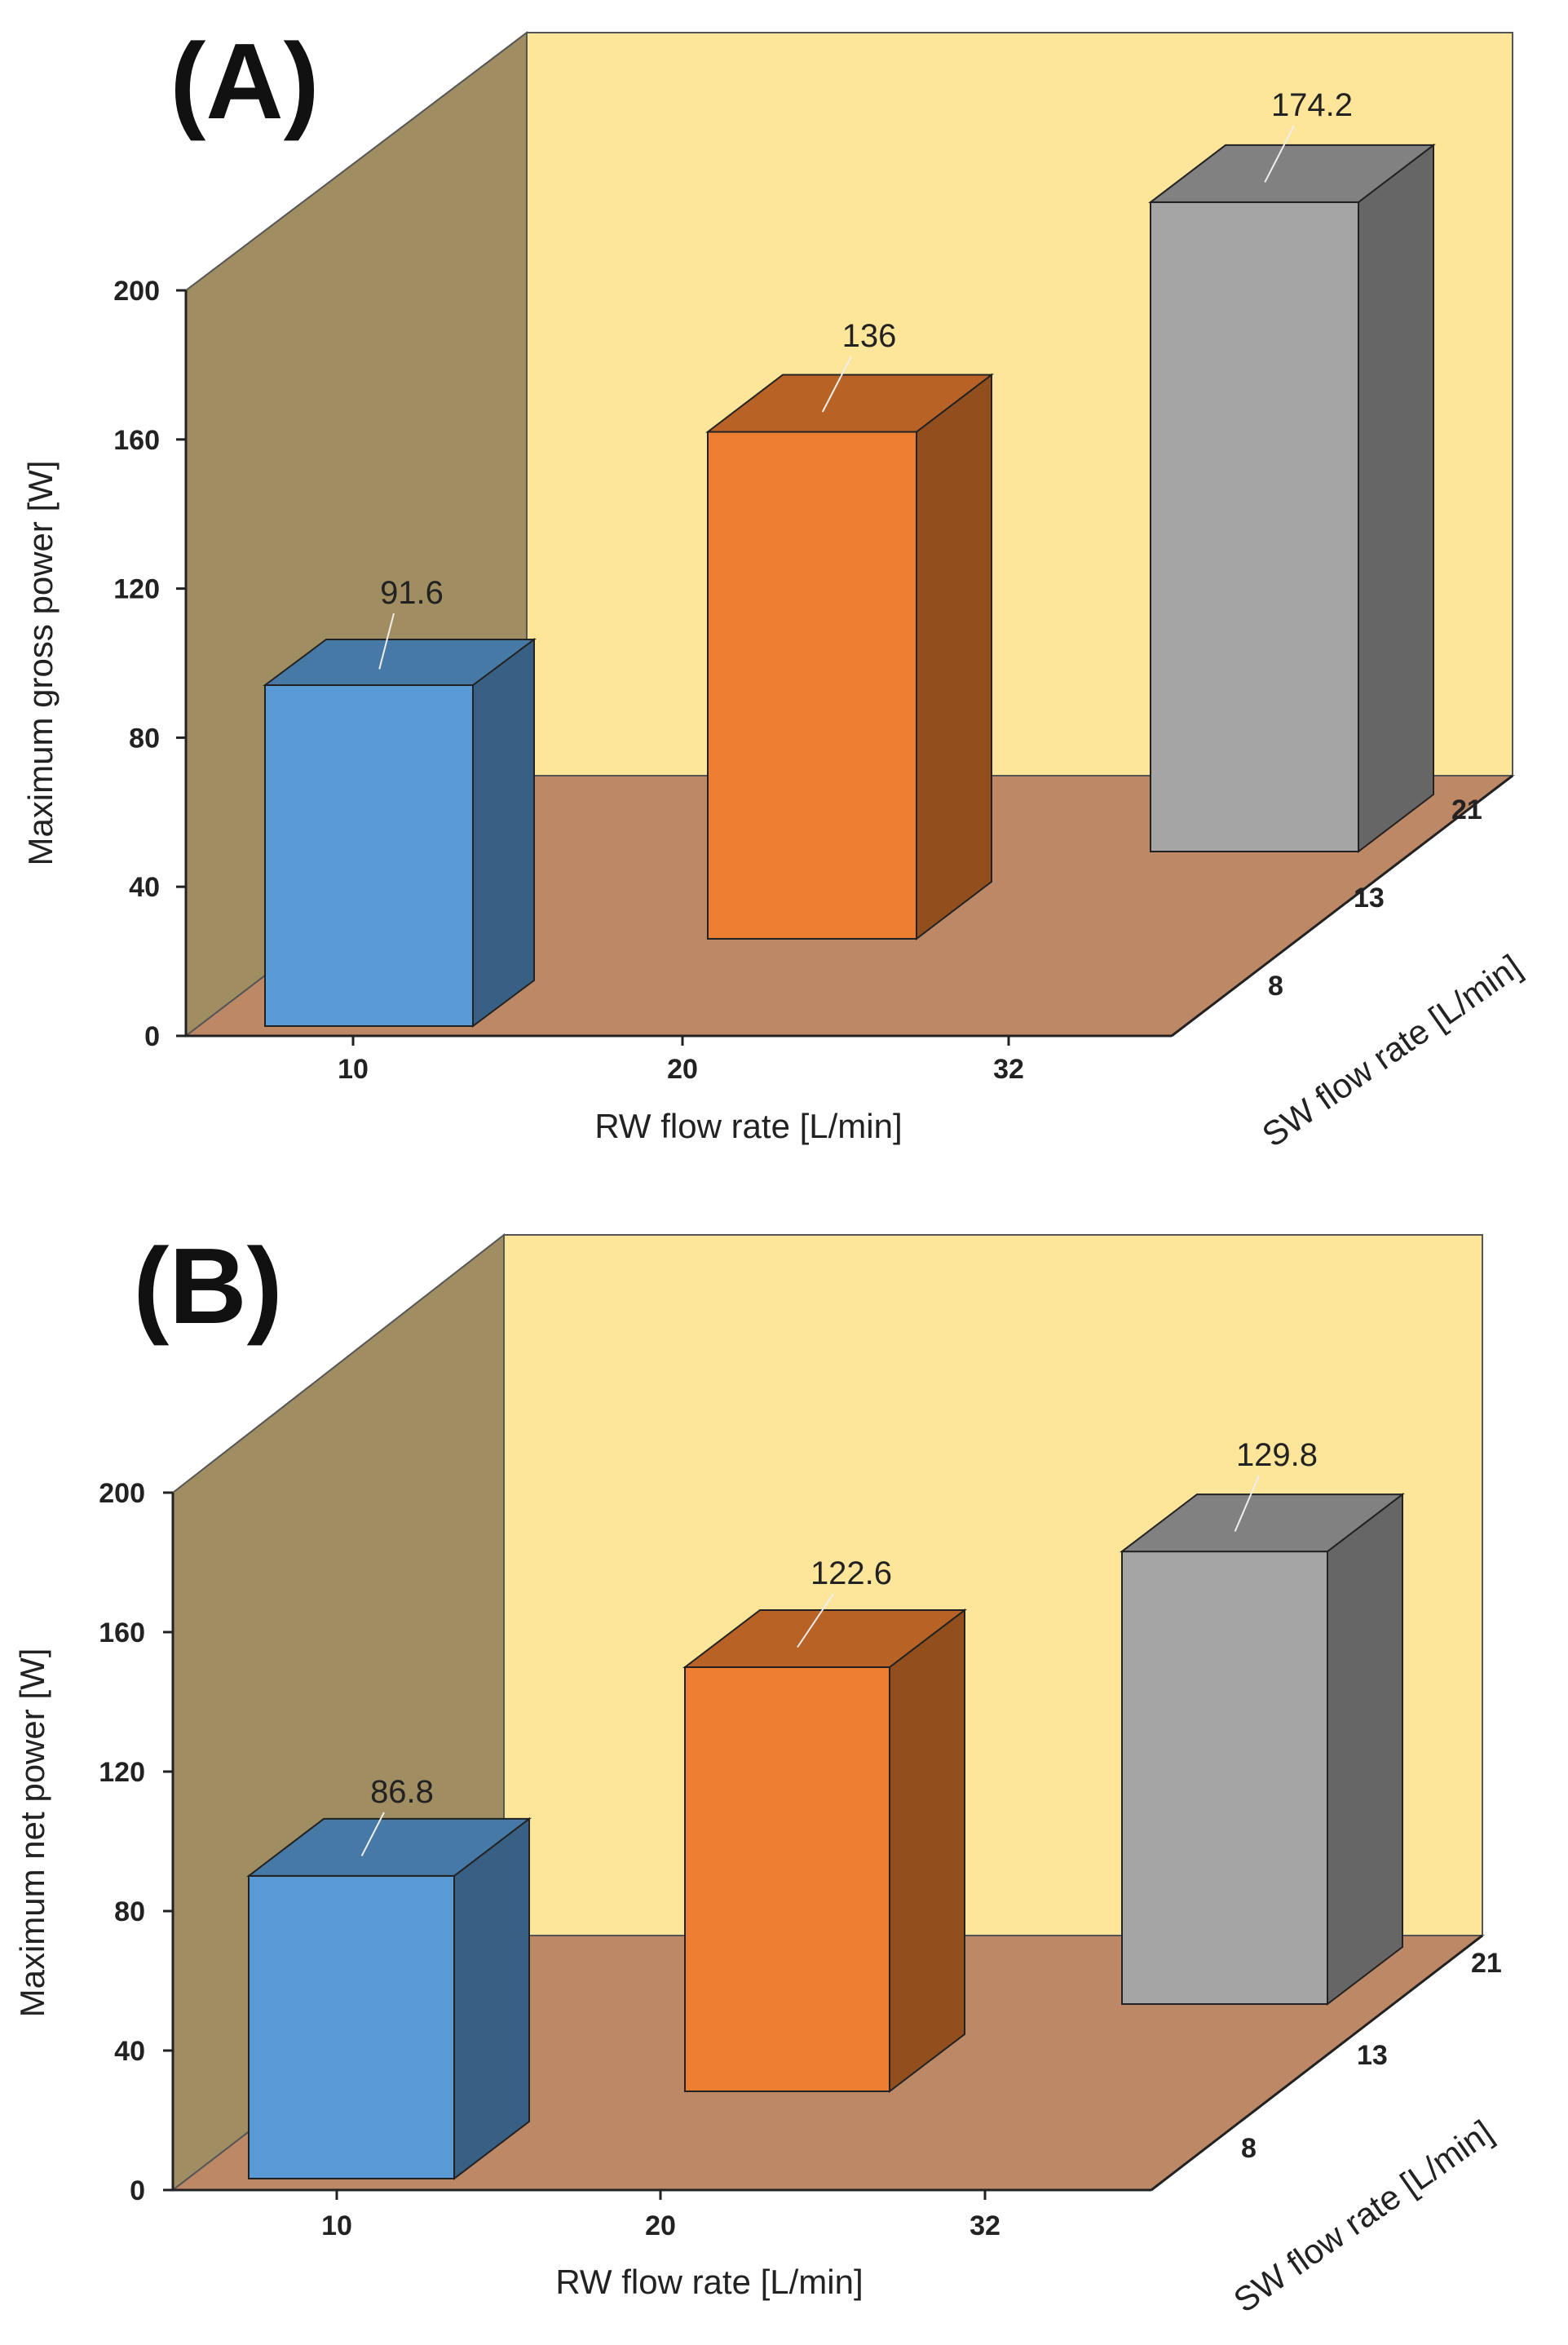 The height and width of the screenshot is (2345, 1568). What do you see at coordinates (1312, 105) in the screenshot?
I see `value-label: 174.2` at bounding box center [1312, 105].